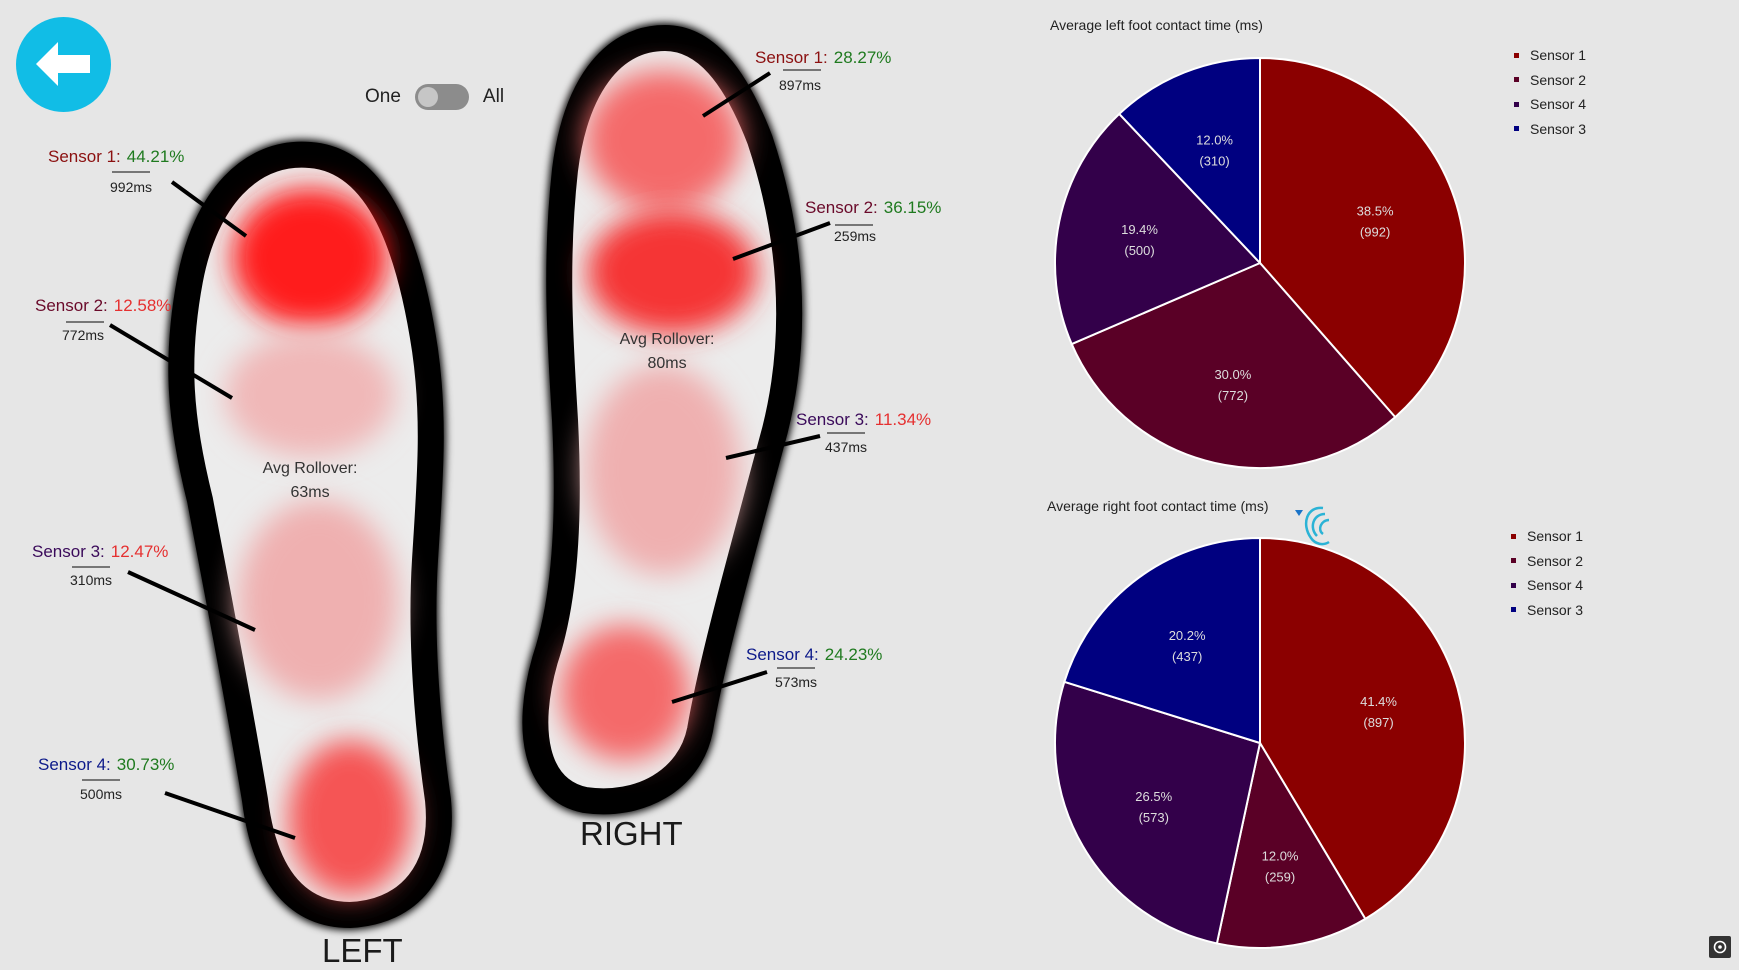 The image size is (1739, 970). I want to click on right-sensor2-name: Sensor 2:, so click(841, 207).